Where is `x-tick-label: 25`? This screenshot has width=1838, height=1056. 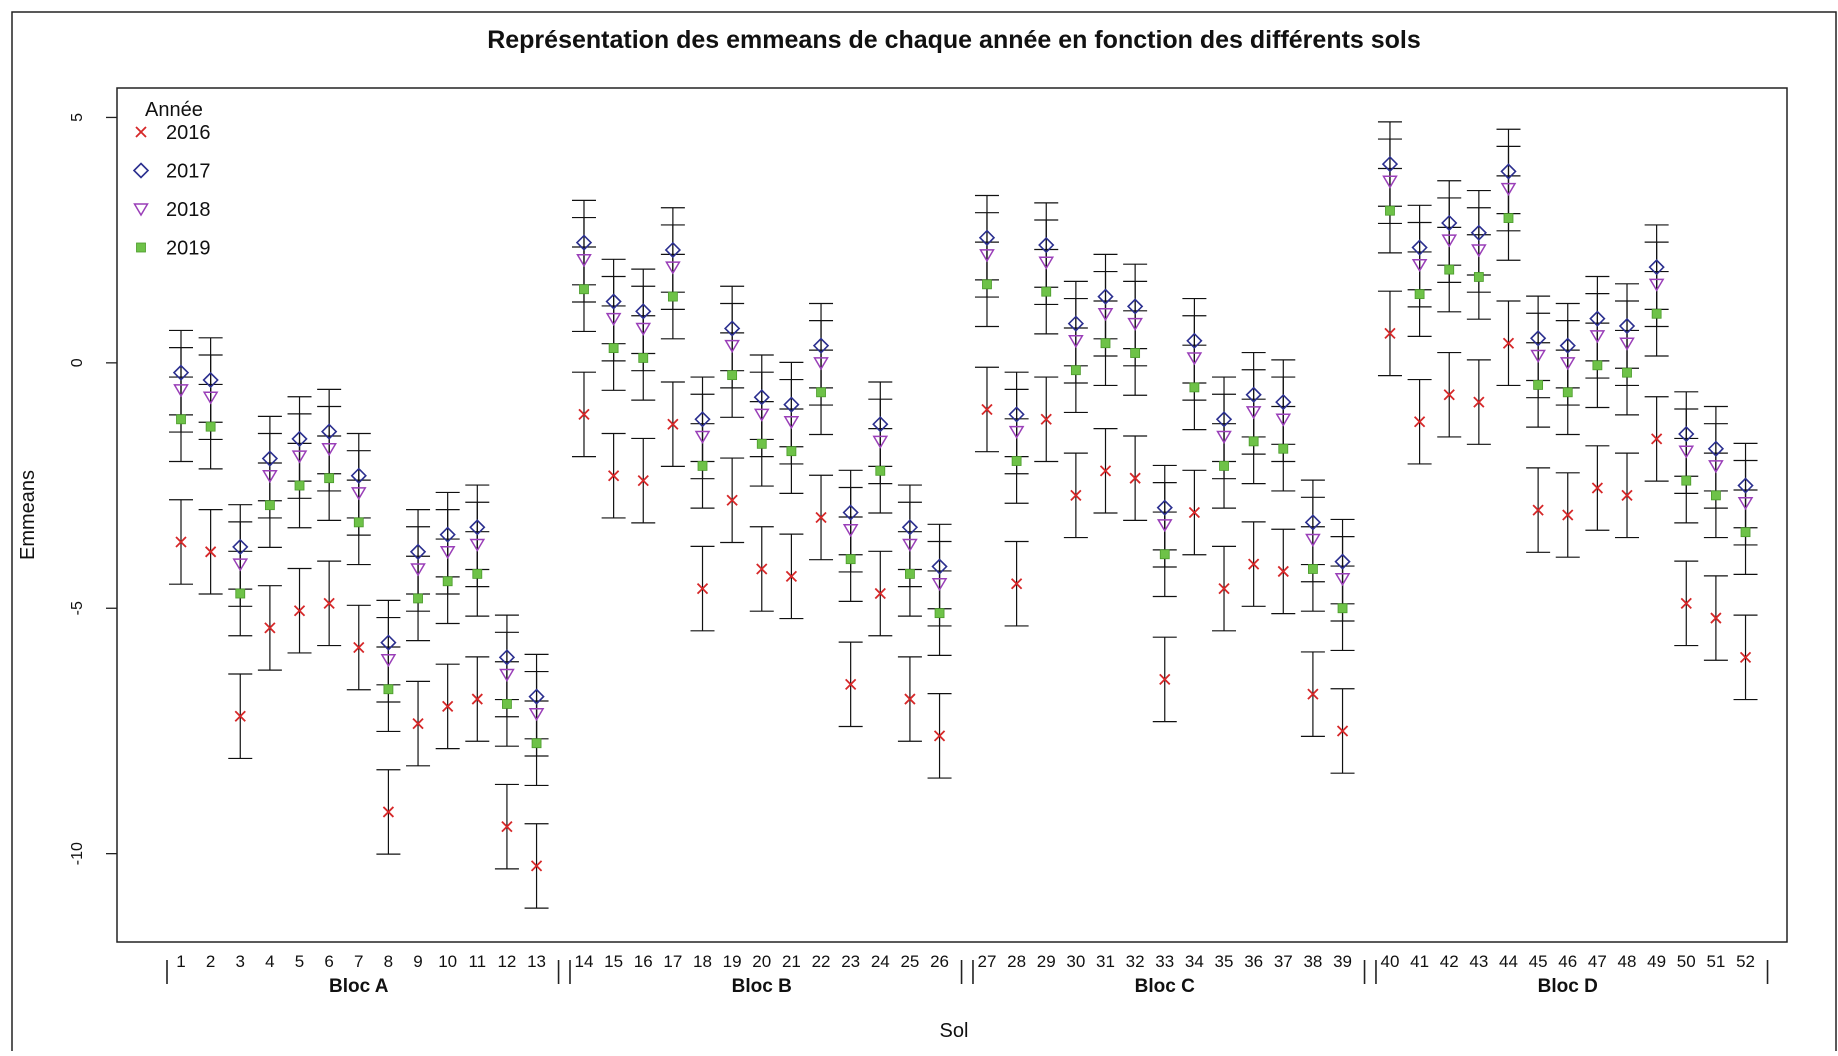
x-tick-label: 25 is located at coordinates (909, 961).